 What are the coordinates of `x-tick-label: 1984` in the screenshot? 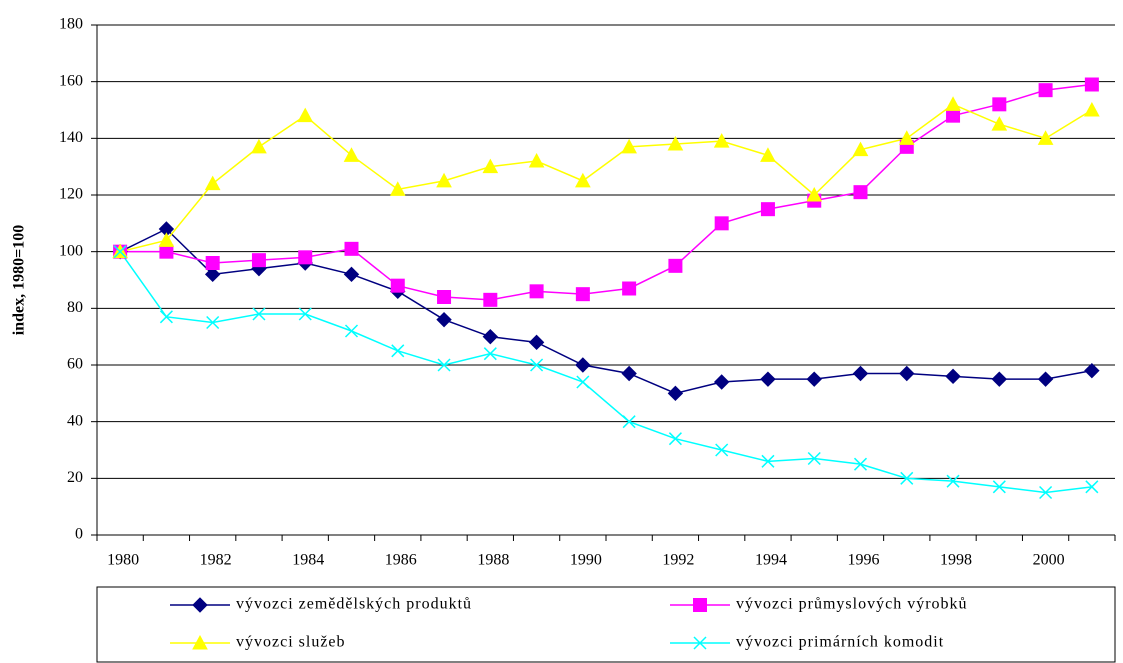 It's located at (308, 560).